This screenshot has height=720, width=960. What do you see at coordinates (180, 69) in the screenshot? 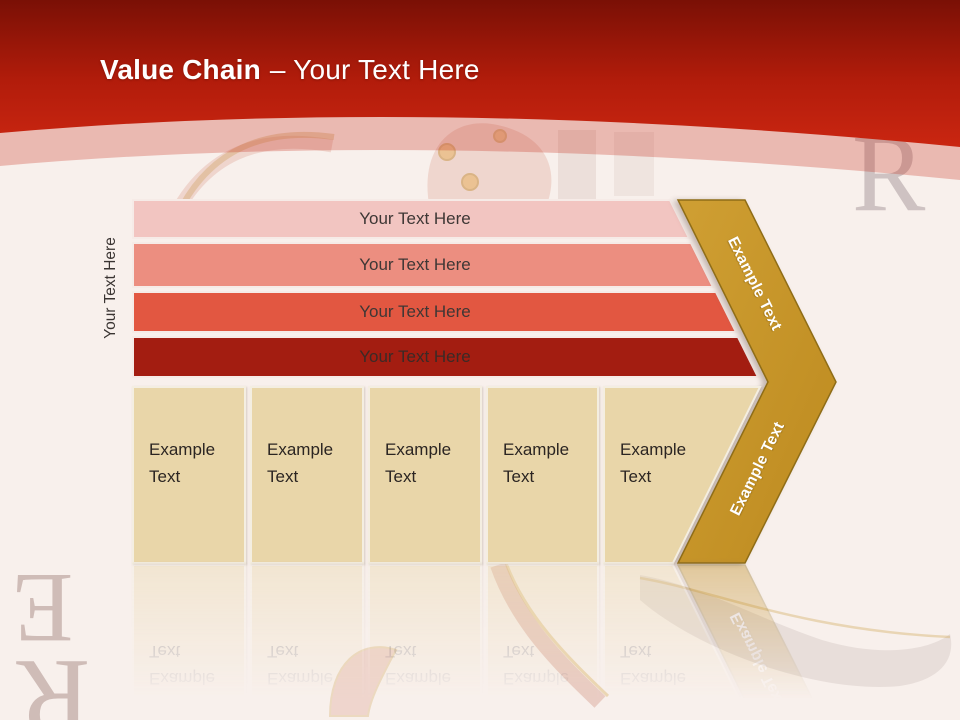
I see `slide-title-bold: Value Chain` at bounding box center [180, 69].